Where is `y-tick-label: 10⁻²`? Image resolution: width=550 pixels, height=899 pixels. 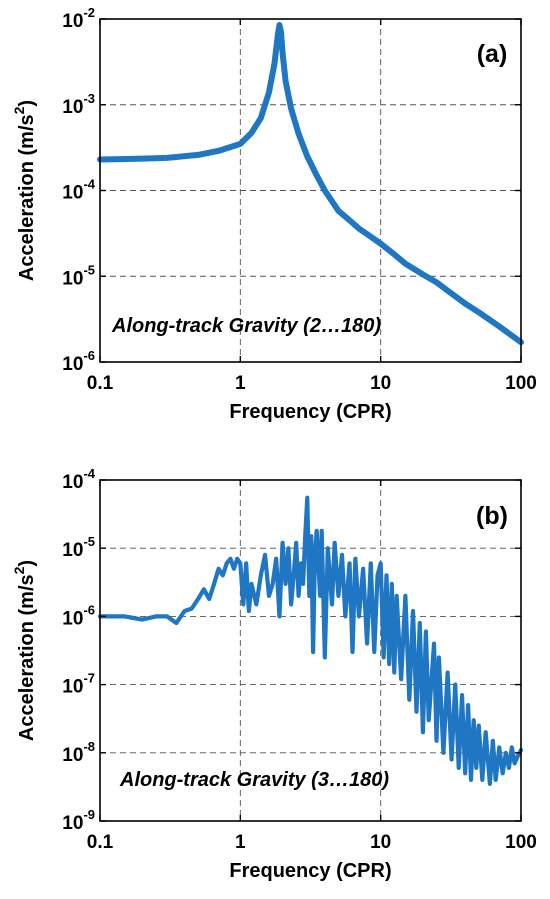
y-tick-label: 10⁻² is located at coordinates (78, 18).